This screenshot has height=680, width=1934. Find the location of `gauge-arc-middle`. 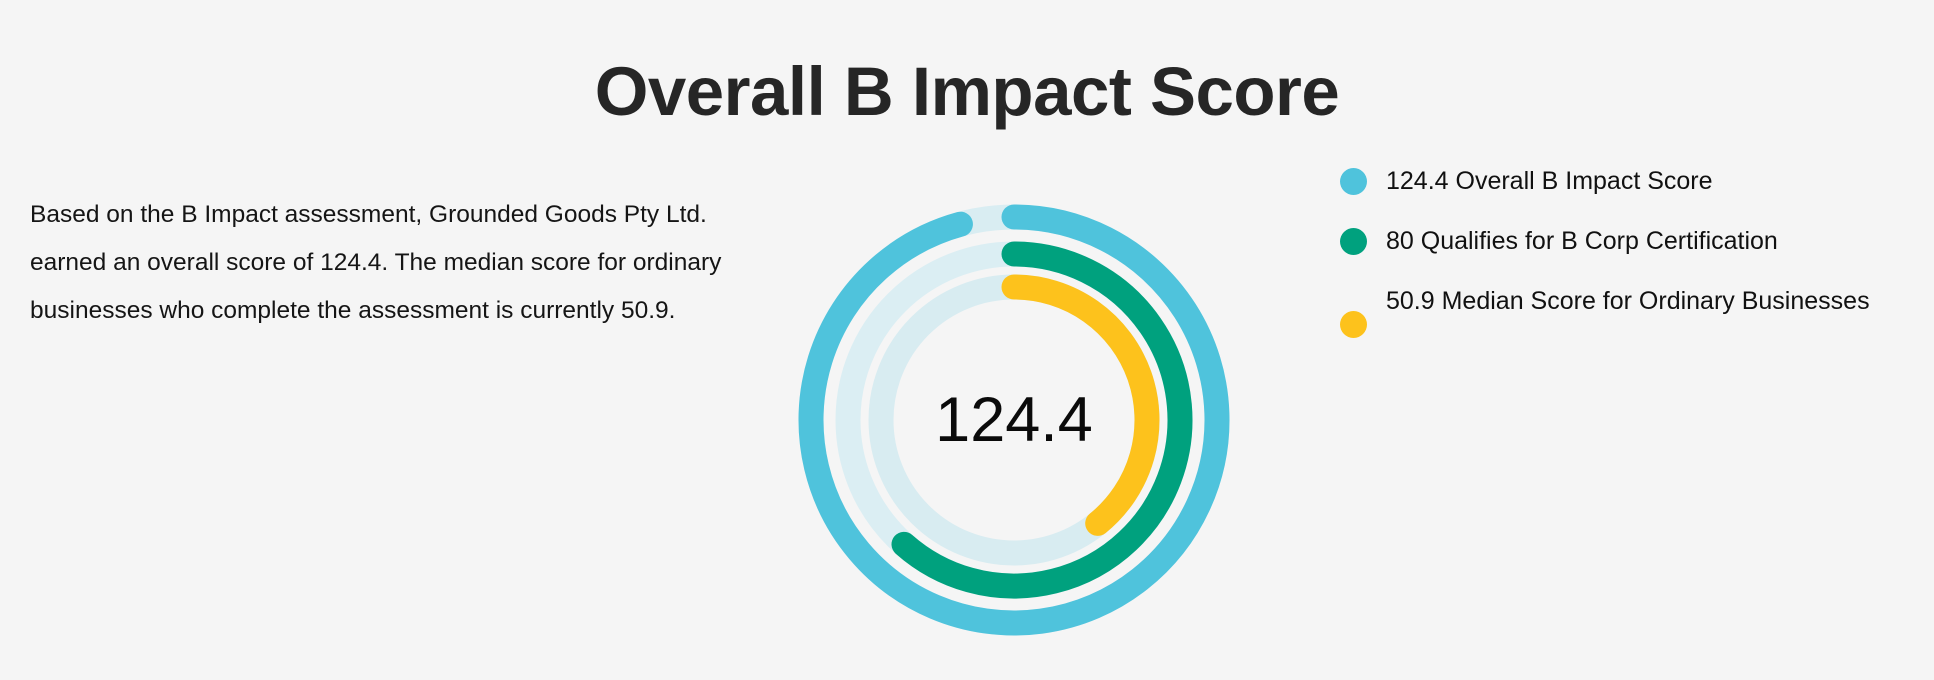

gauge-arc-middle is located at coordinates (1042, 420).